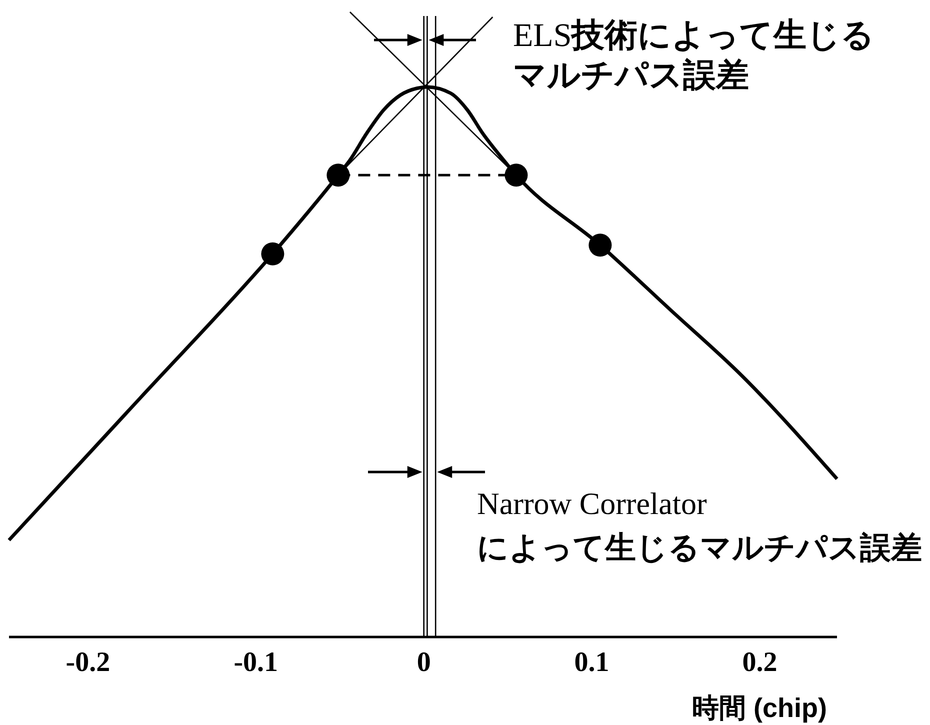 Image resolution: width=930 pixels, height=725 pixels. I want to click on annotation: ELS技術によって生じる, so click(694, 35).